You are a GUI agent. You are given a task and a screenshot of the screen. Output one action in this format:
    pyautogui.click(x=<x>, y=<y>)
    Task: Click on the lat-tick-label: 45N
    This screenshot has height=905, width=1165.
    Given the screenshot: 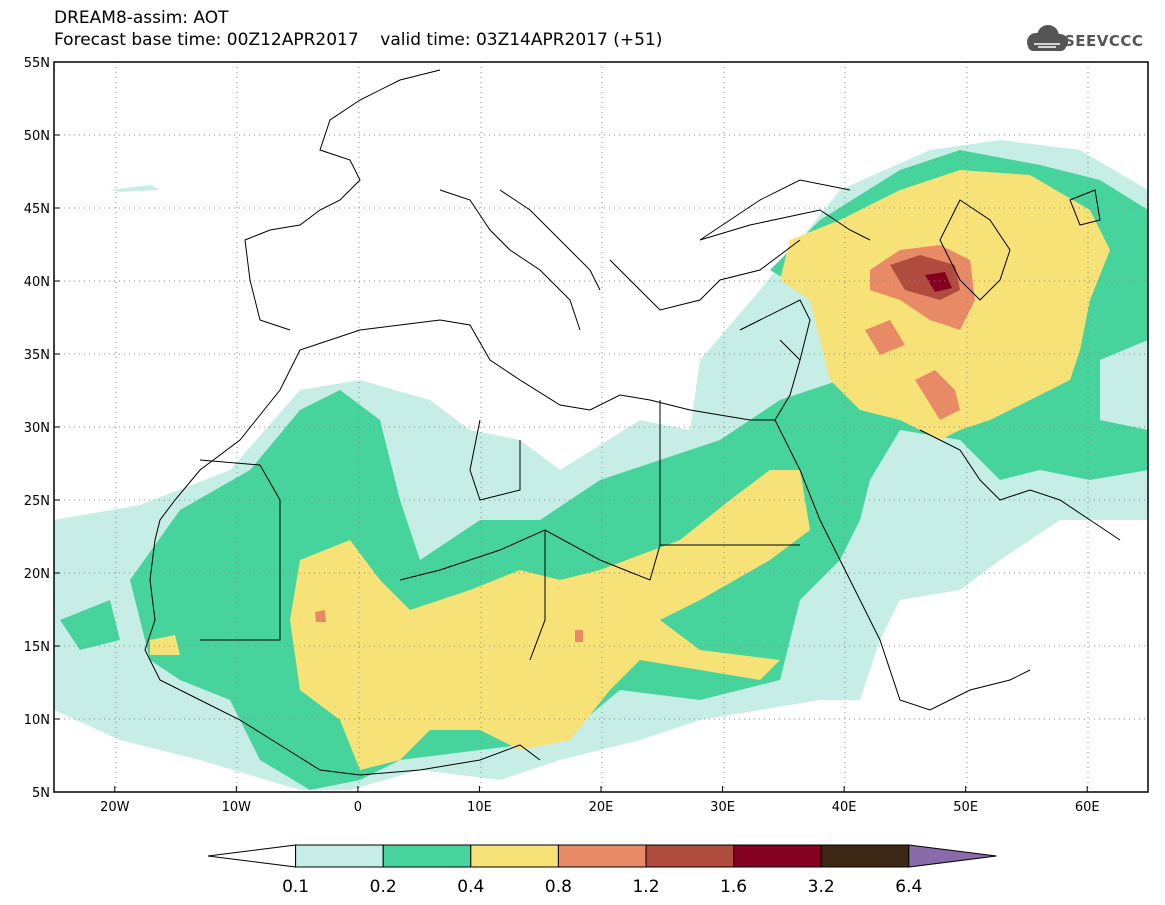 What is the action you would take?
    pyautogui.click(x=37, y=209)
    